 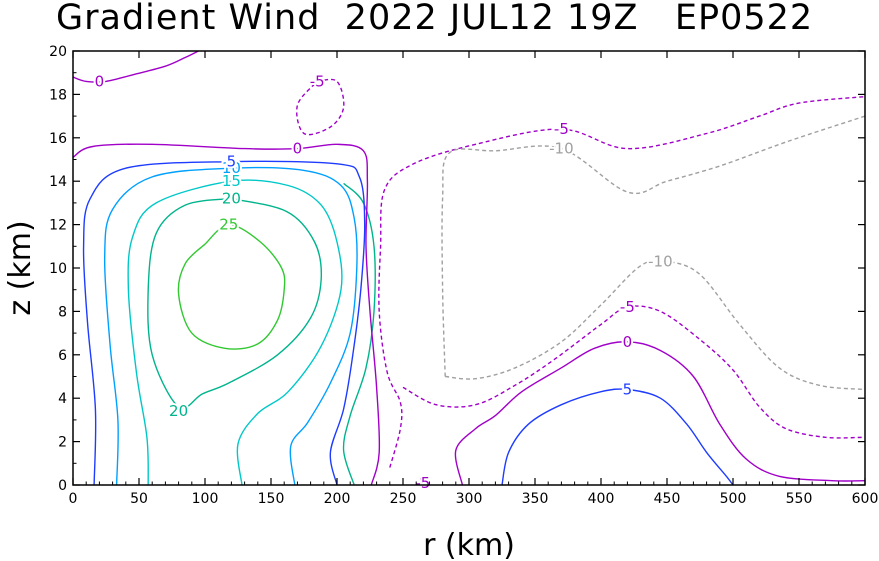 I want to click on x-tick-label: 50, so click(x=139, y=499).